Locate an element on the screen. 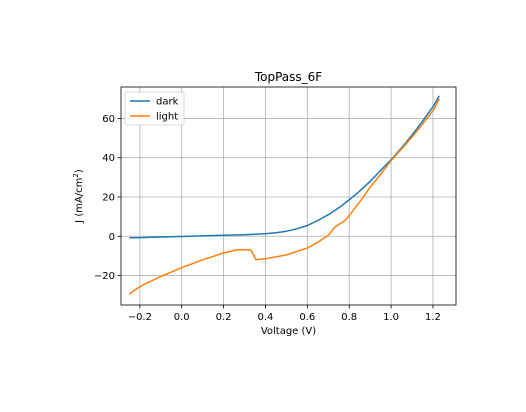 The height and width of the screenshot is (412, 526). y-tick-label: 0 is located at coordinates (112, 237).